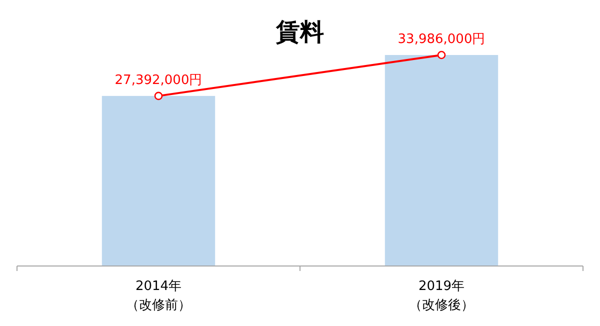  What do you see at coordinates (158, 80) in the screenshot?
I see `data-label: 27,392,000円` at bounding box center [158, 80].